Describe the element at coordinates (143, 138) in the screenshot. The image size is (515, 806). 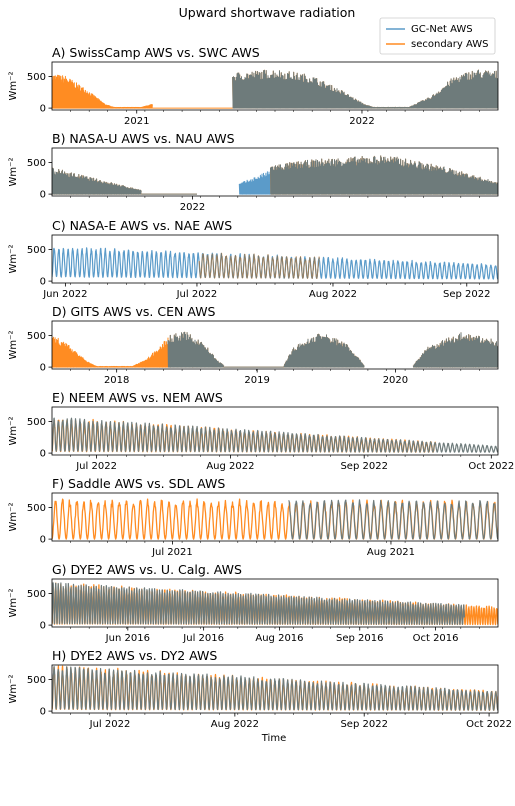
I see `panel-title: B) NASA-U AWS vs. NAU AWS` at that location.